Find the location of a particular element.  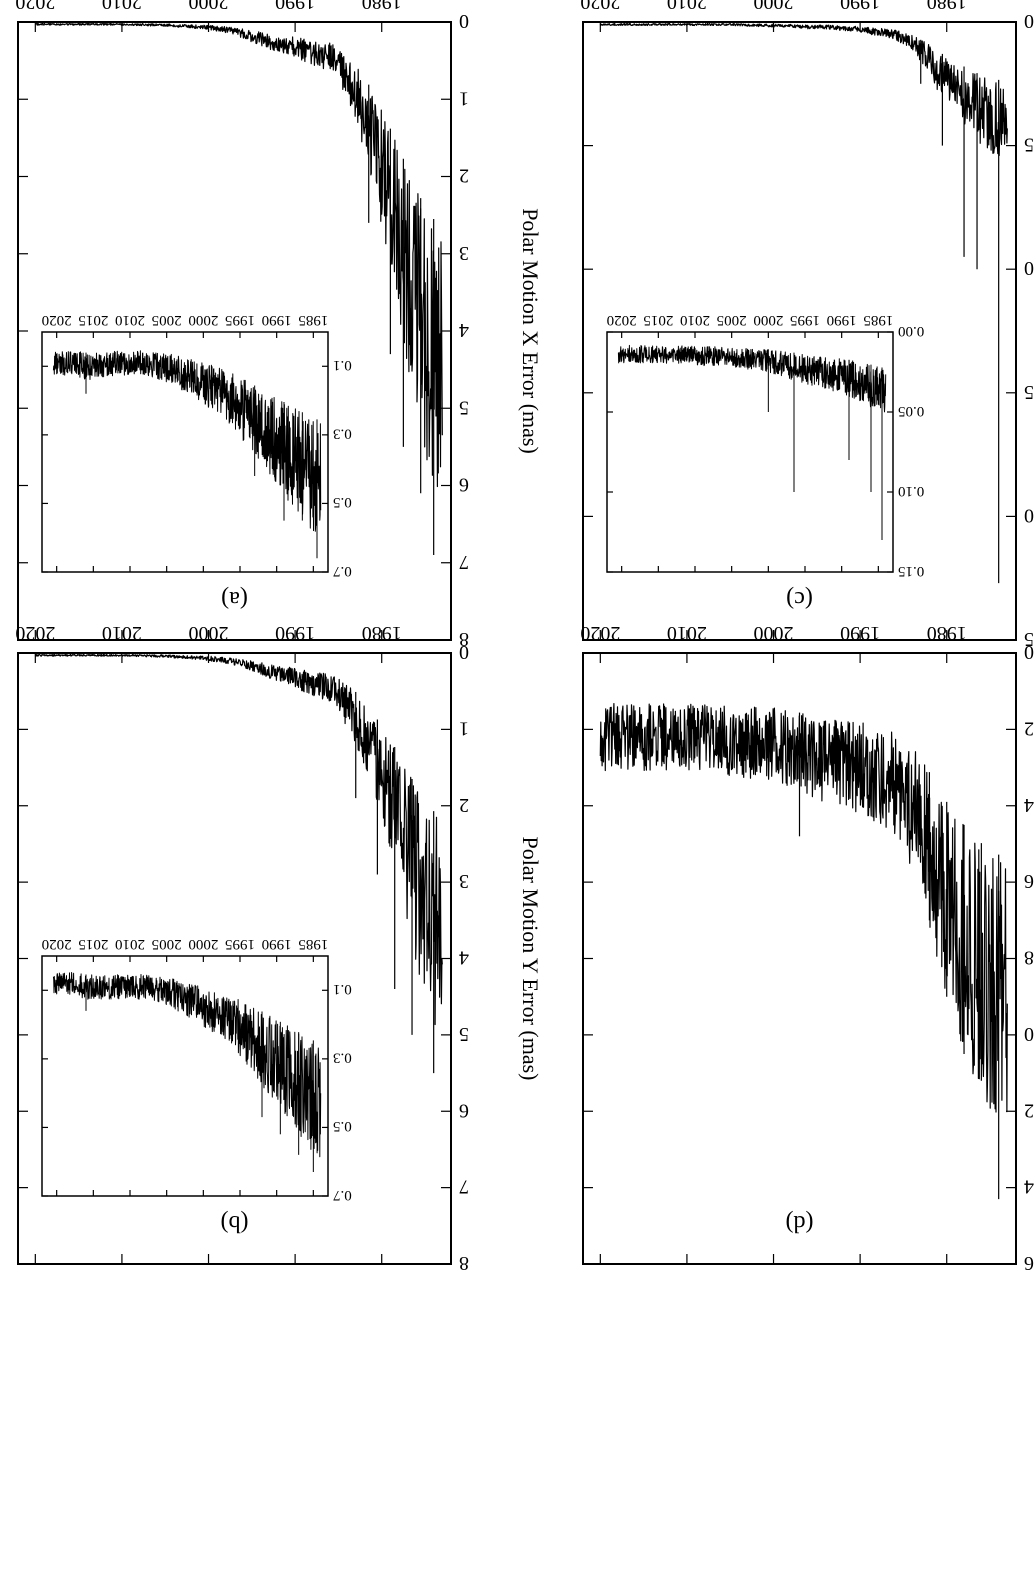

panel-b-inset-y-tick-label: 0.7 is located at coordinates (342, 1195).